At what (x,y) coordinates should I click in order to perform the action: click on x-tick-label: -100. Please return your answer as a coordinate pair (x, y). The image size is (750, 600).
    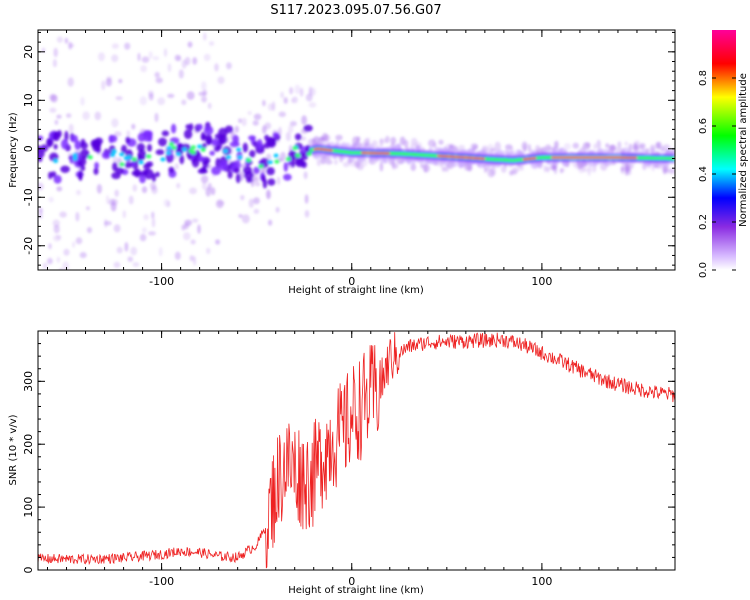
    Looking at the image, I should click on (161, 281).